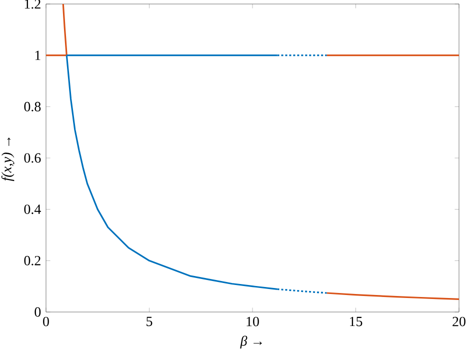 The height and width of the screenshot is (364, 474). Describe the element at coordinates (356, 321) in the screenshot. I see `x-tick-label: 15` at that location.